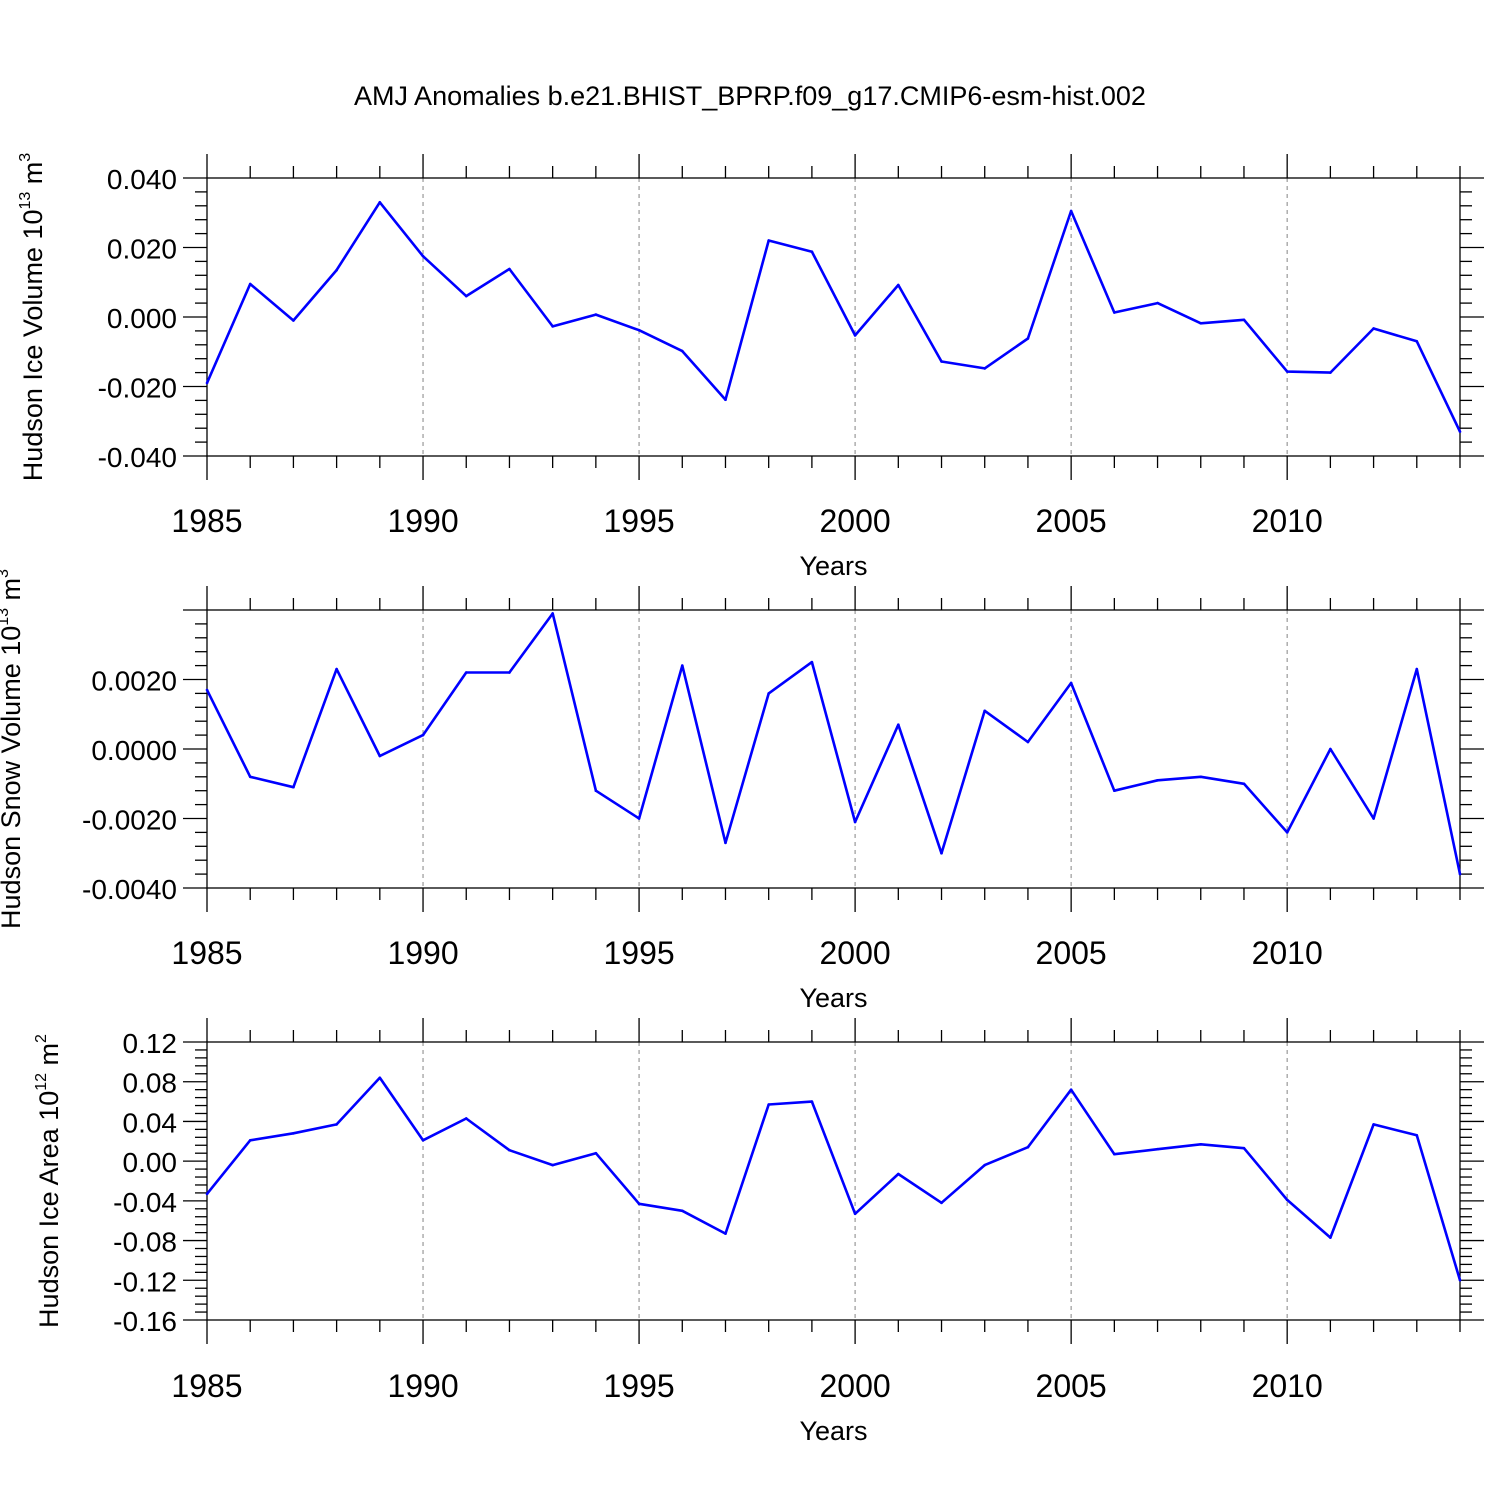  What do you see at coordinates (41, 1082) in the screenshot?
I see `y-axis-title-superscript: 12` at bounding box center [41, 1082].